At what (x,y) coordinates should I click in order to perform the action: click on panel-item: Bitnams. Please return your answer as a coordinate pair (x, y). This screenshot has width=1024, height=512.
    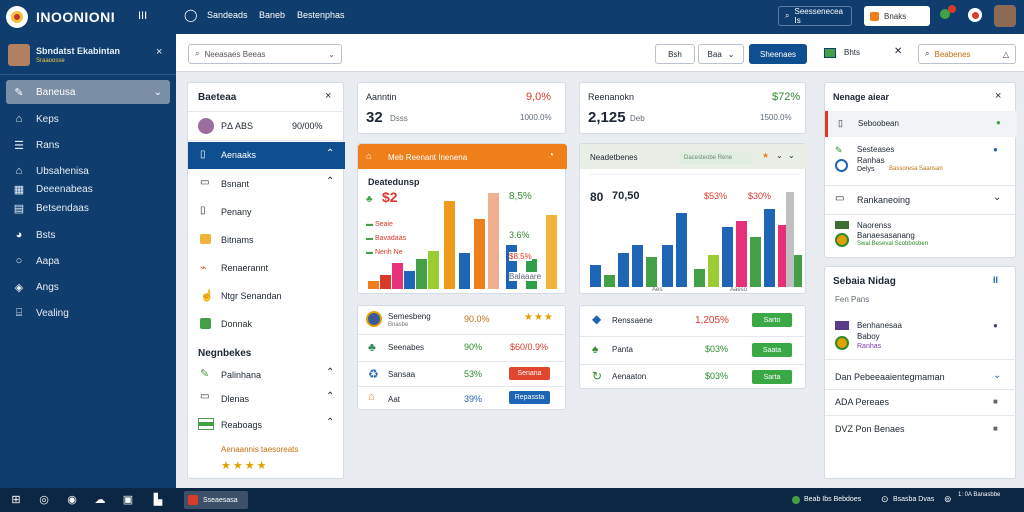
    Looking at the image, I should click on (266, 240).